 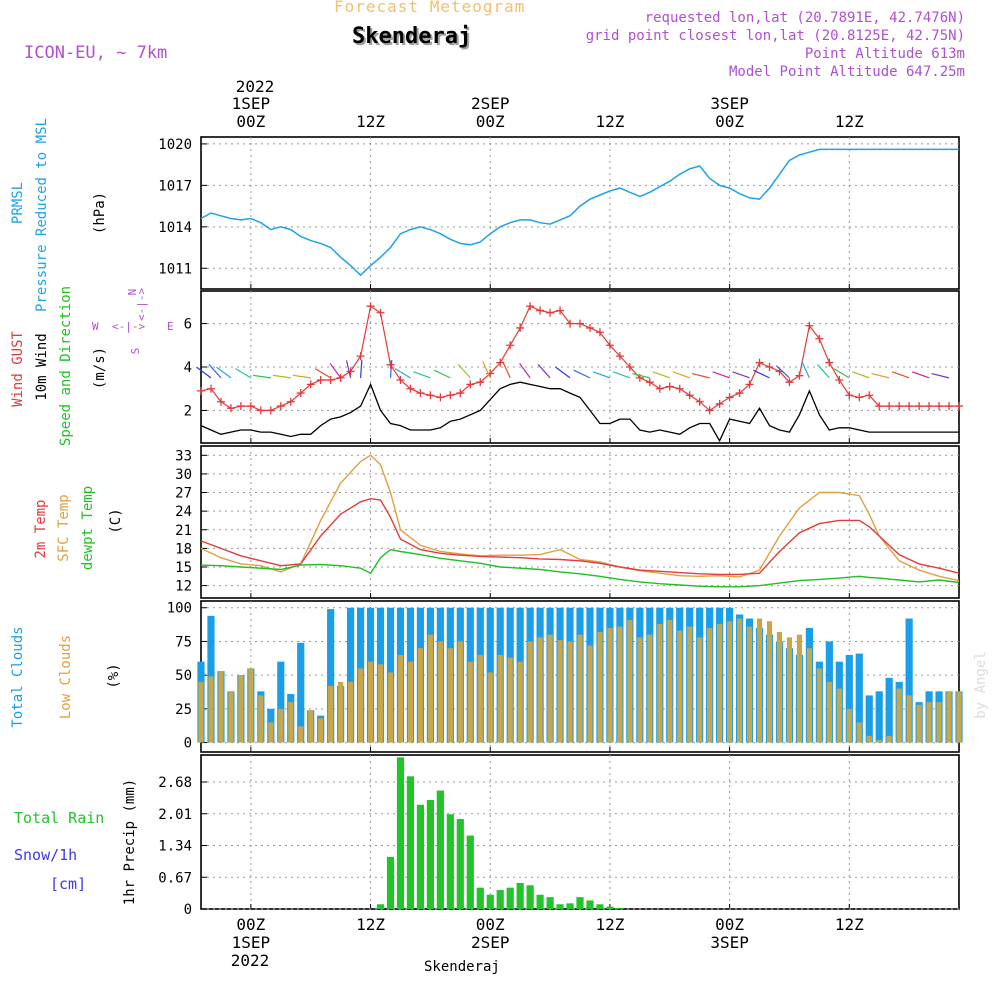 I want to click on ylabel-unit-ms: (m/s), so click(x=100, y=368).